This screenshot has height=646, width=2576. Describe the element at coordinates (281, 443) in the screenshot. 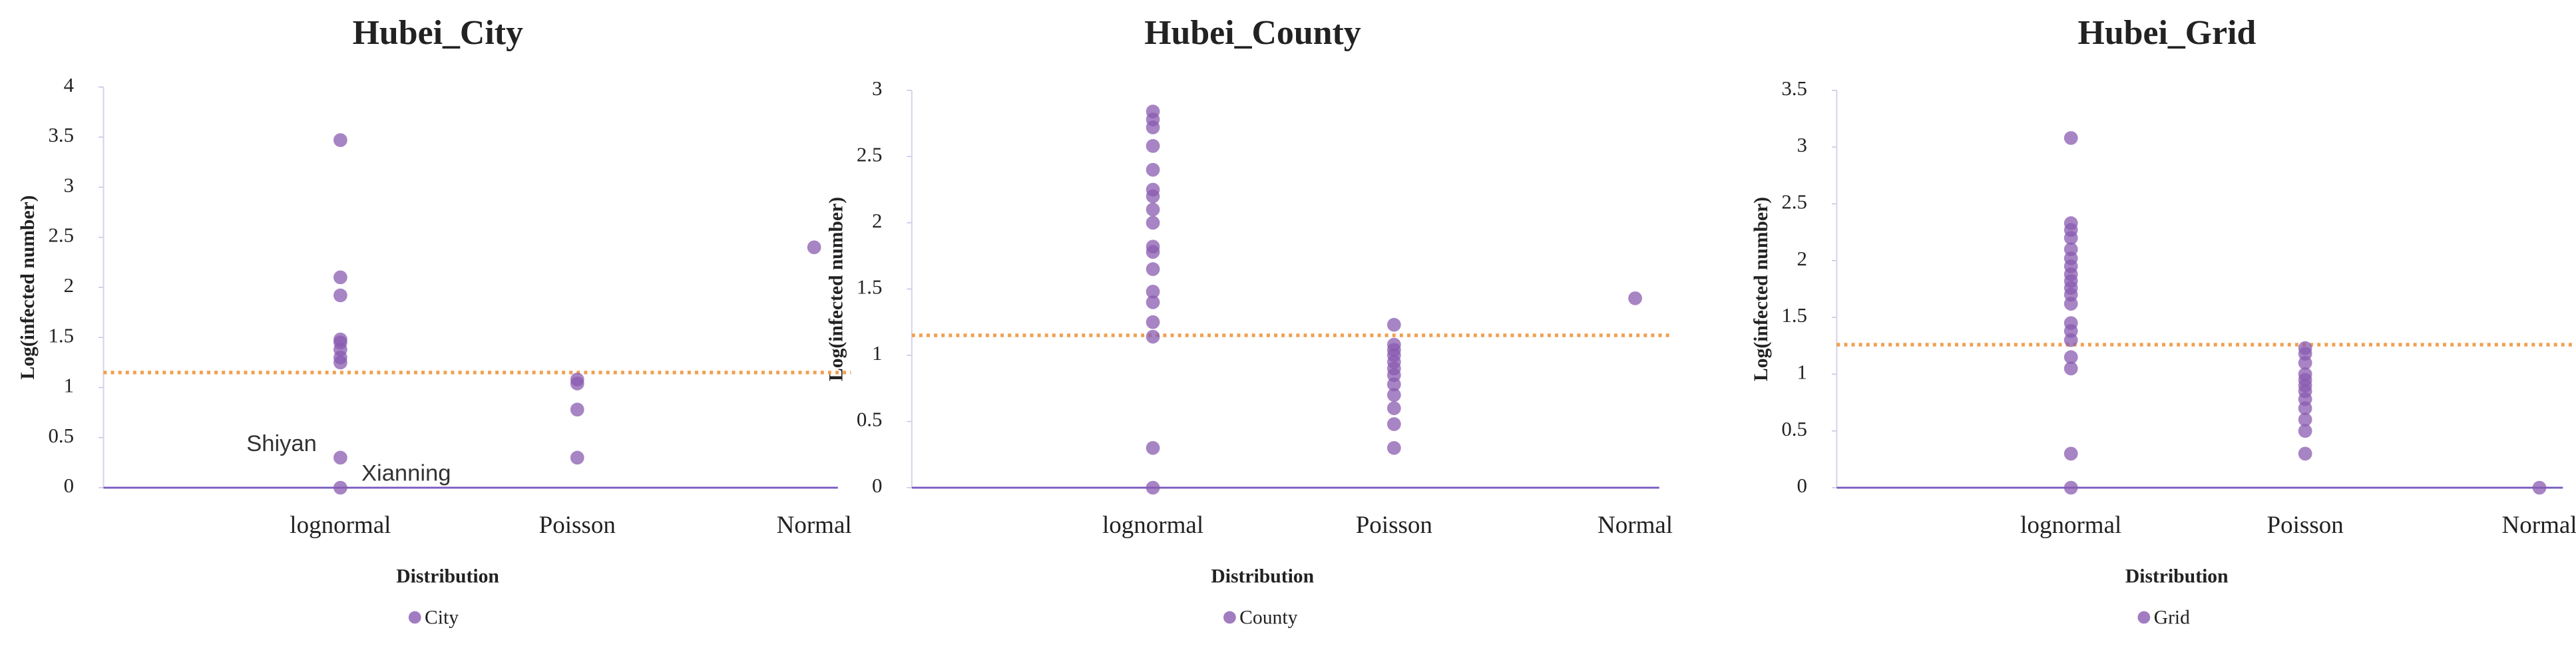

I see `annotation: Shiyan` at that location.